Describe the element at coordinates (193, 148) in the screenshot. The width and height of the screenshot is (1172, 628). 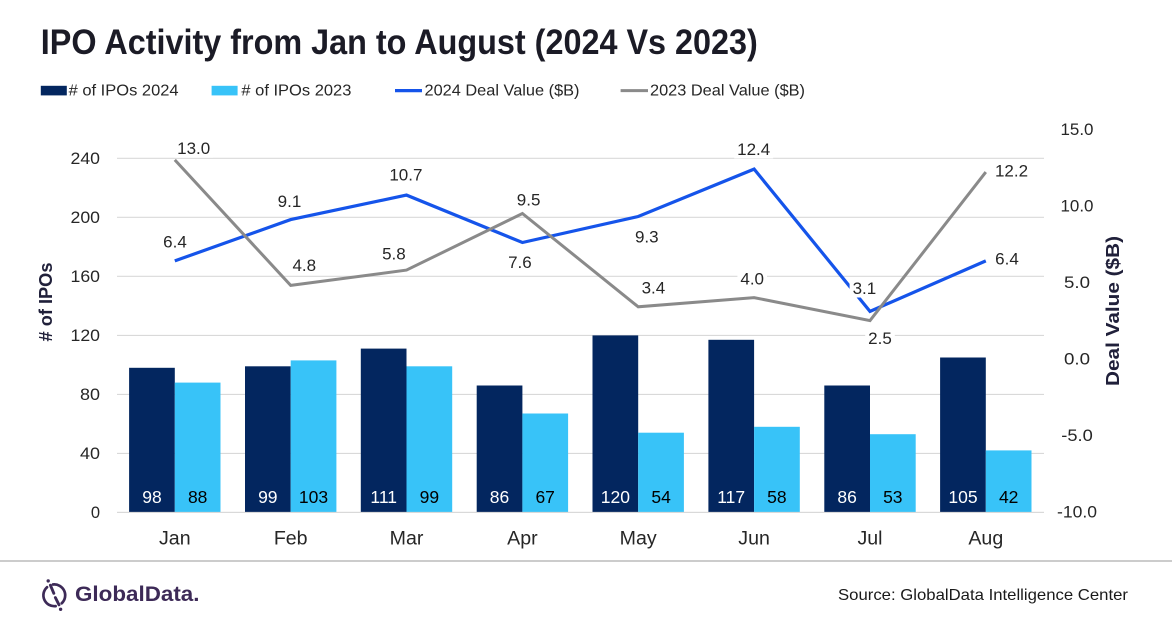
I see `svg-text: 13.0` at that location.